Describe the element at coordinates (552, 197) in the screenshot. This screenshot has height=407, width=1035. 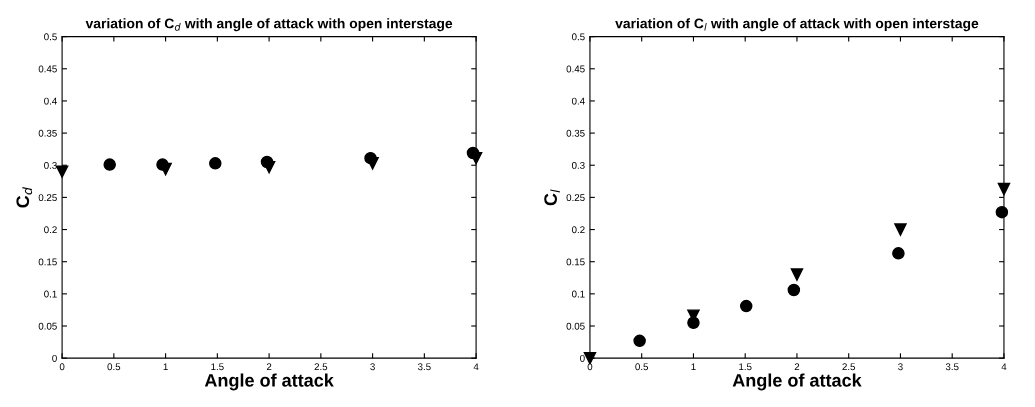
I see `y-axis-title: C$_{l}$` at that location.